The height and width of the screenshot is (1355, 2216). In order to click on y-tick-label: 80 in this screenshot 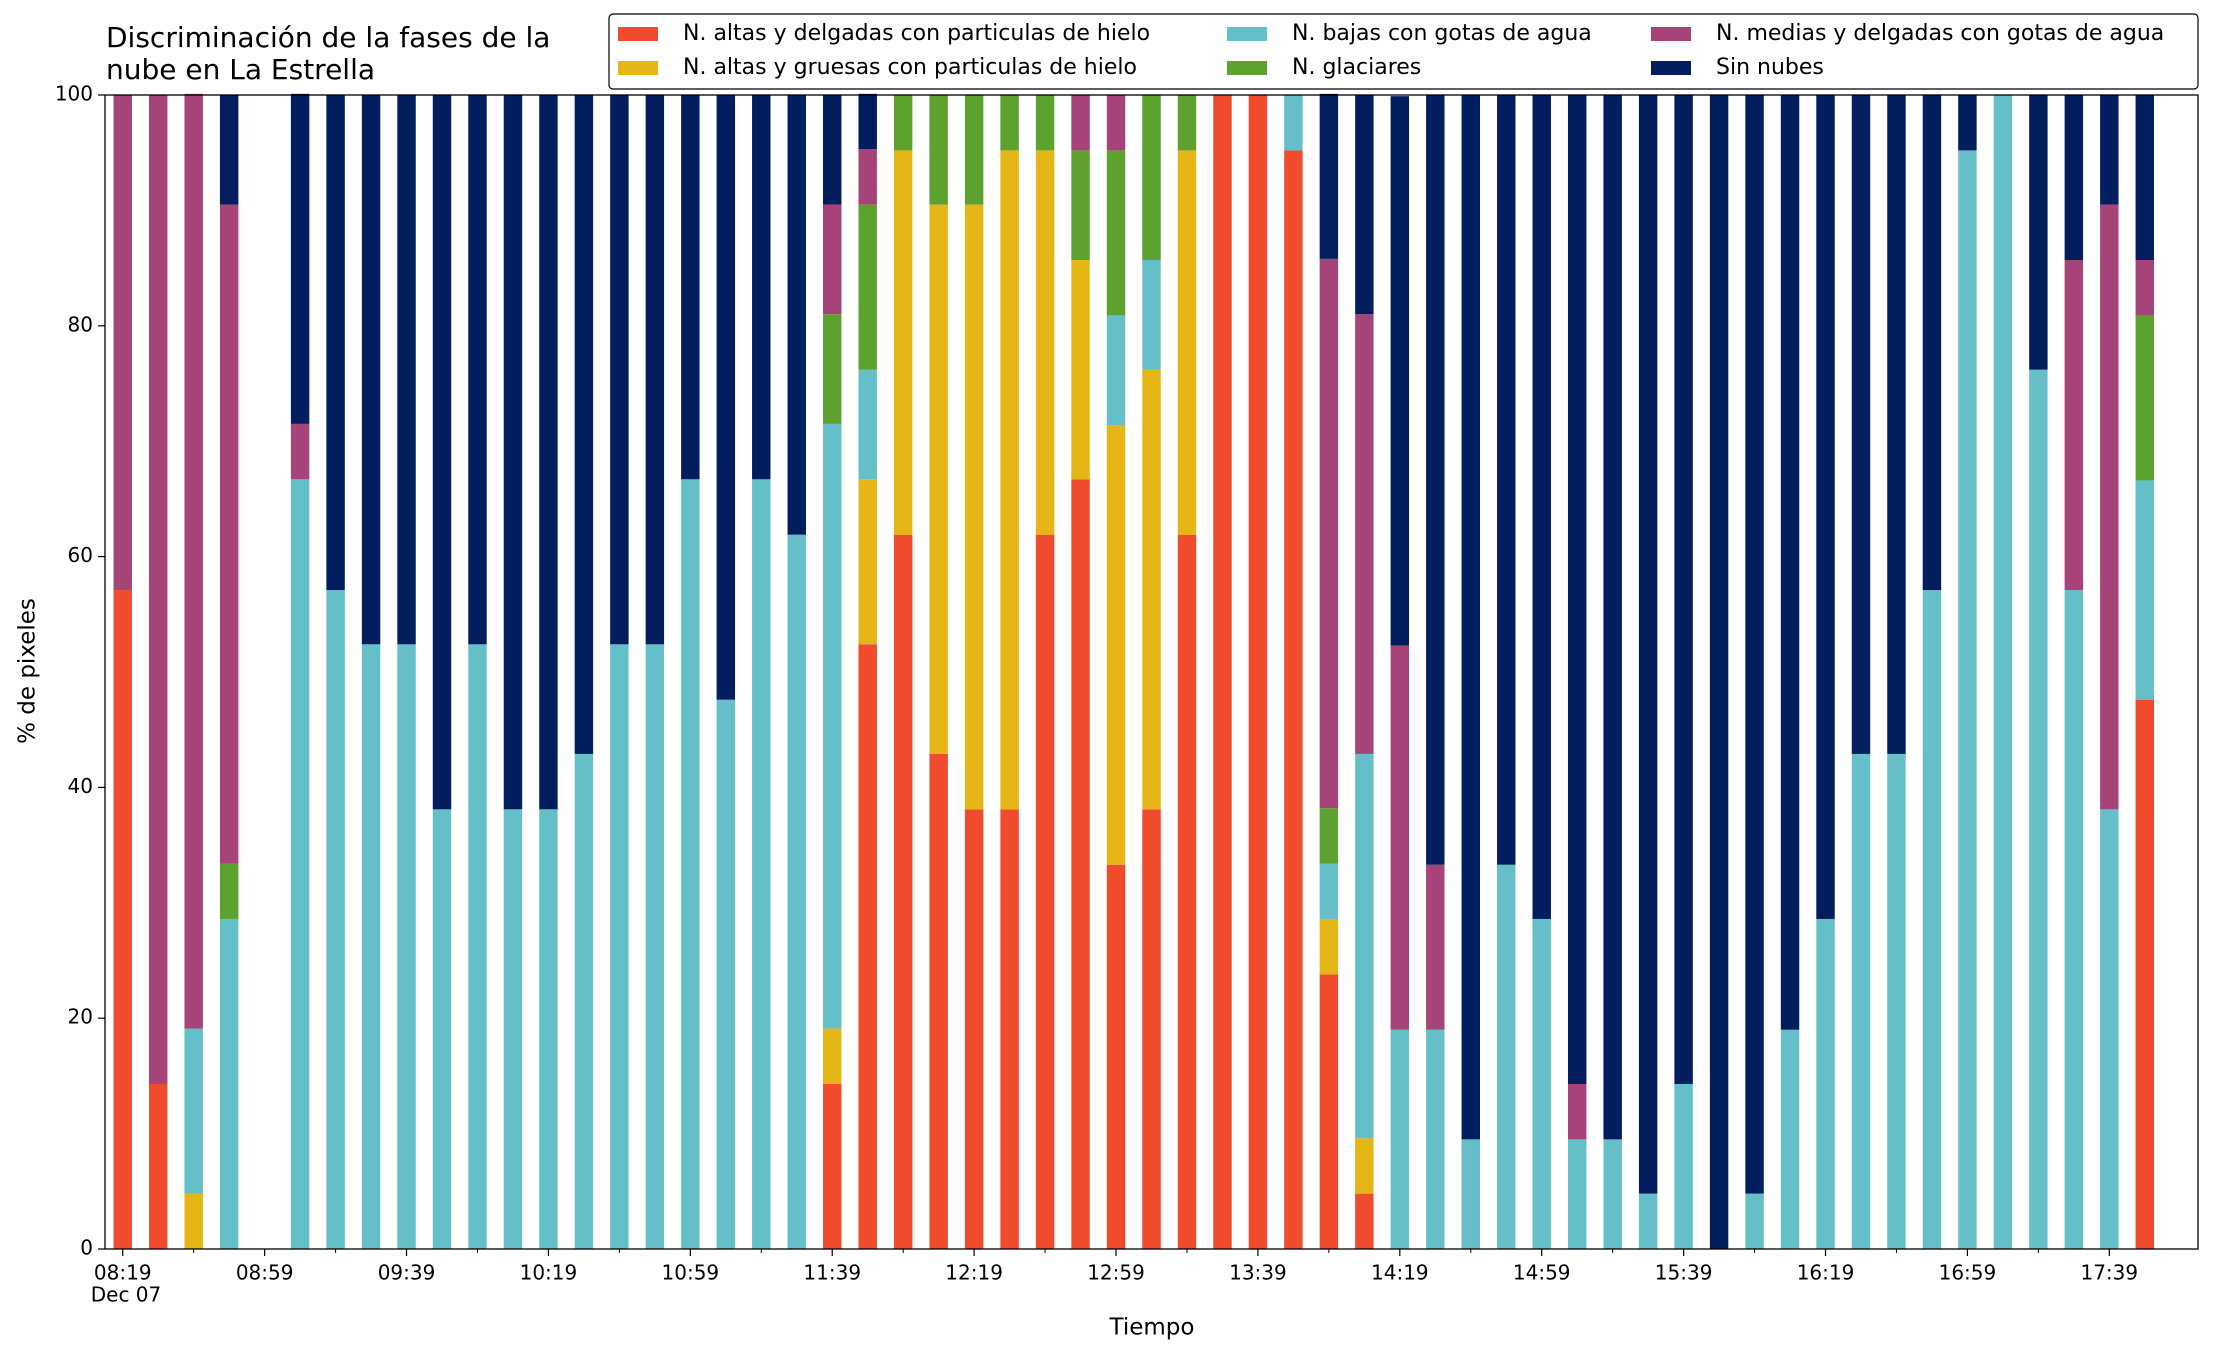, I will do `click(80, 324)`.